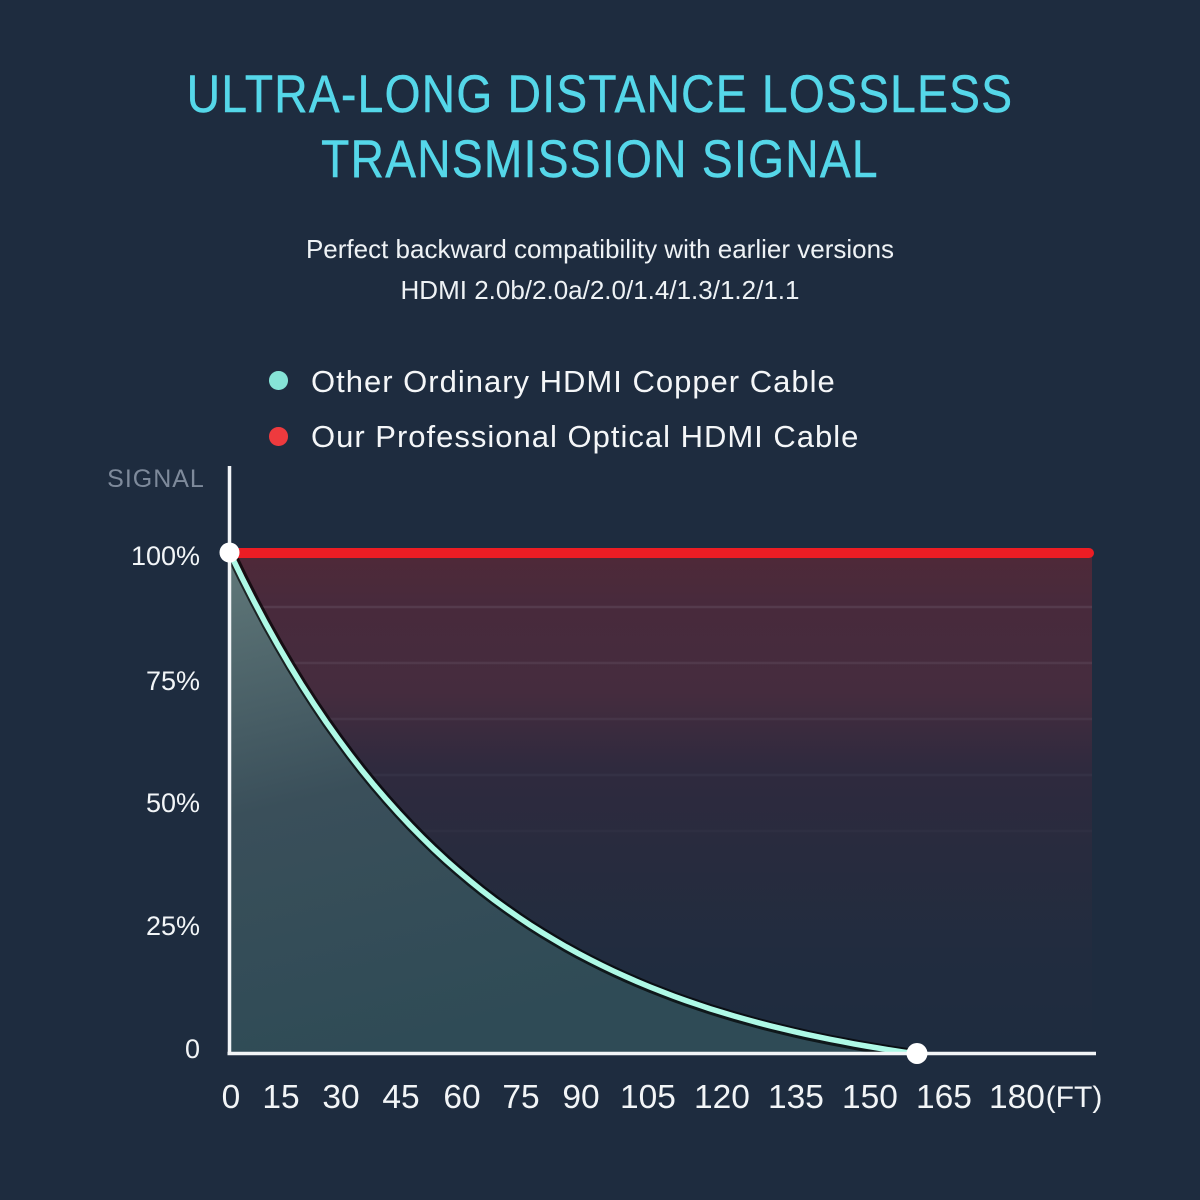 The image size is (1200, 1200). What do you see at coordinates (1017, 1097) in the screenshot?
I see `svg-text: 180` at bounding box center [1017, 1097].